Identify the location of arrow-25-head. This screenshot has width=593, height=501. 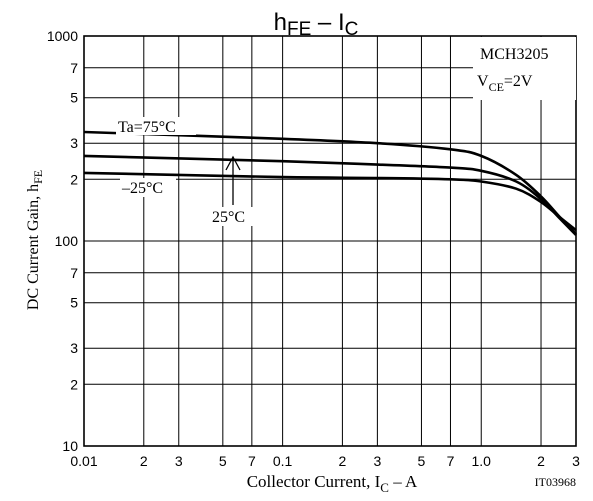
(233, 163).